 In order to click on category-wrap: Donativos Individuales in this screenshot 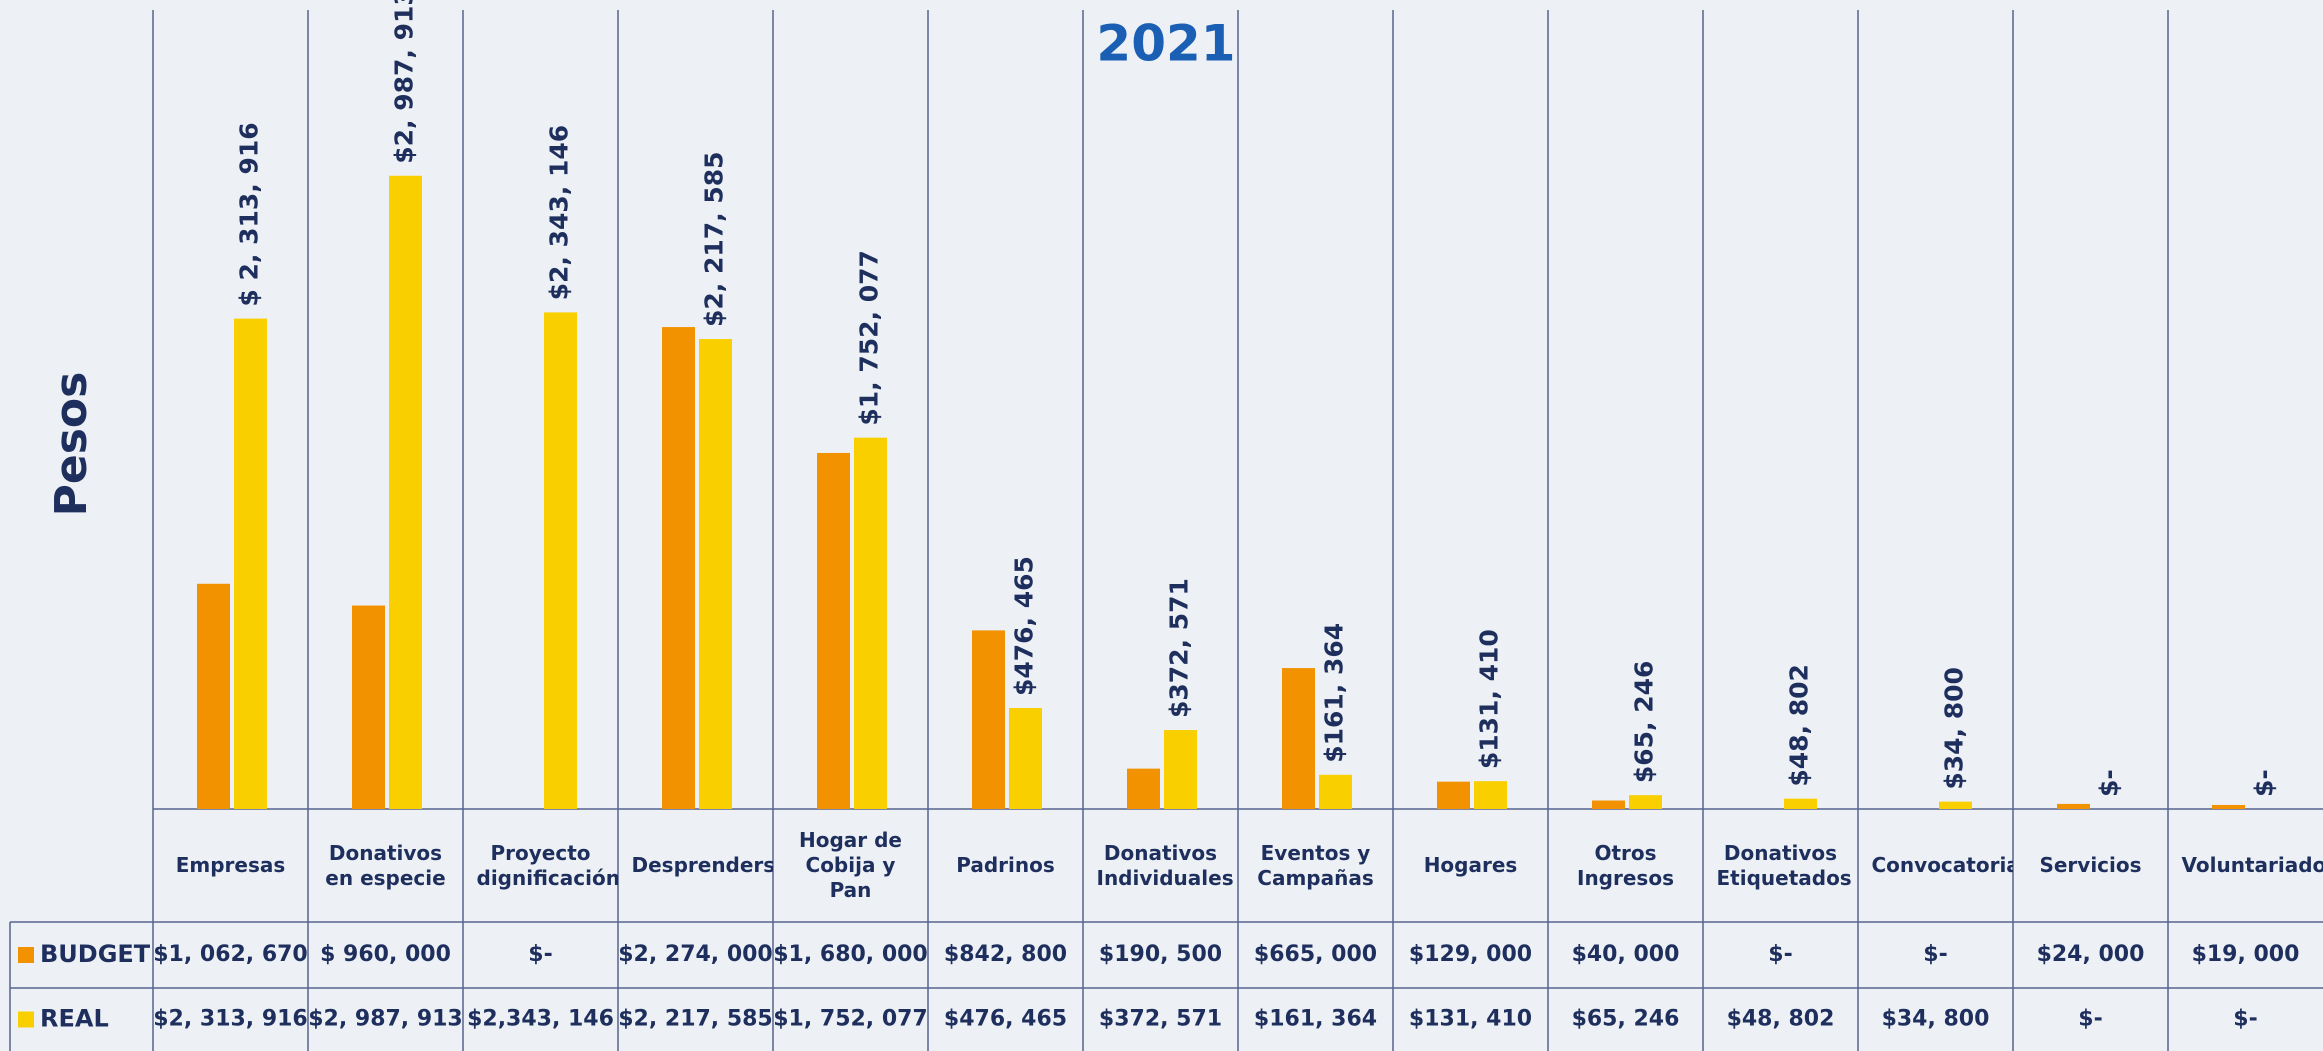, I will do `click(1160, 865)`.